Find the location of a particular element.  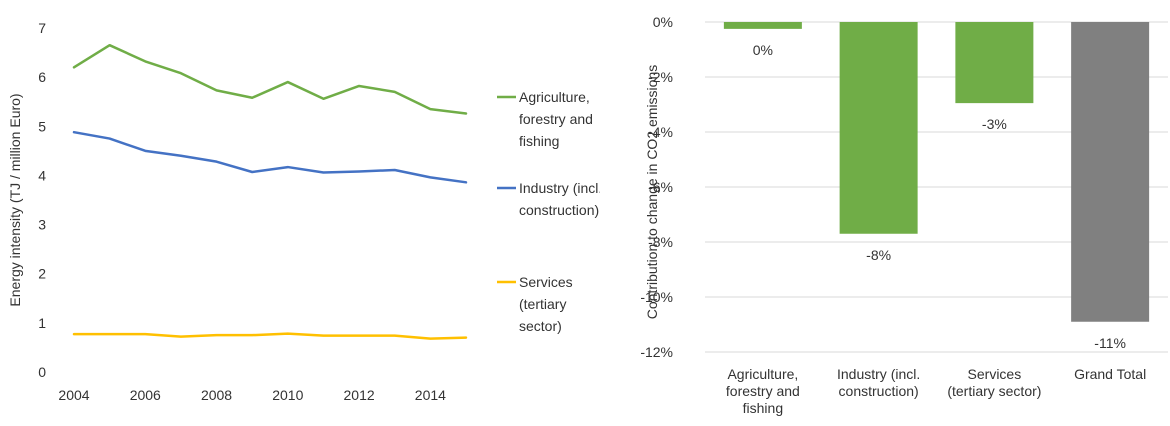

y-axis-title: Energy intensity (TJ / million Euro) is located at coordinates (15, 199).